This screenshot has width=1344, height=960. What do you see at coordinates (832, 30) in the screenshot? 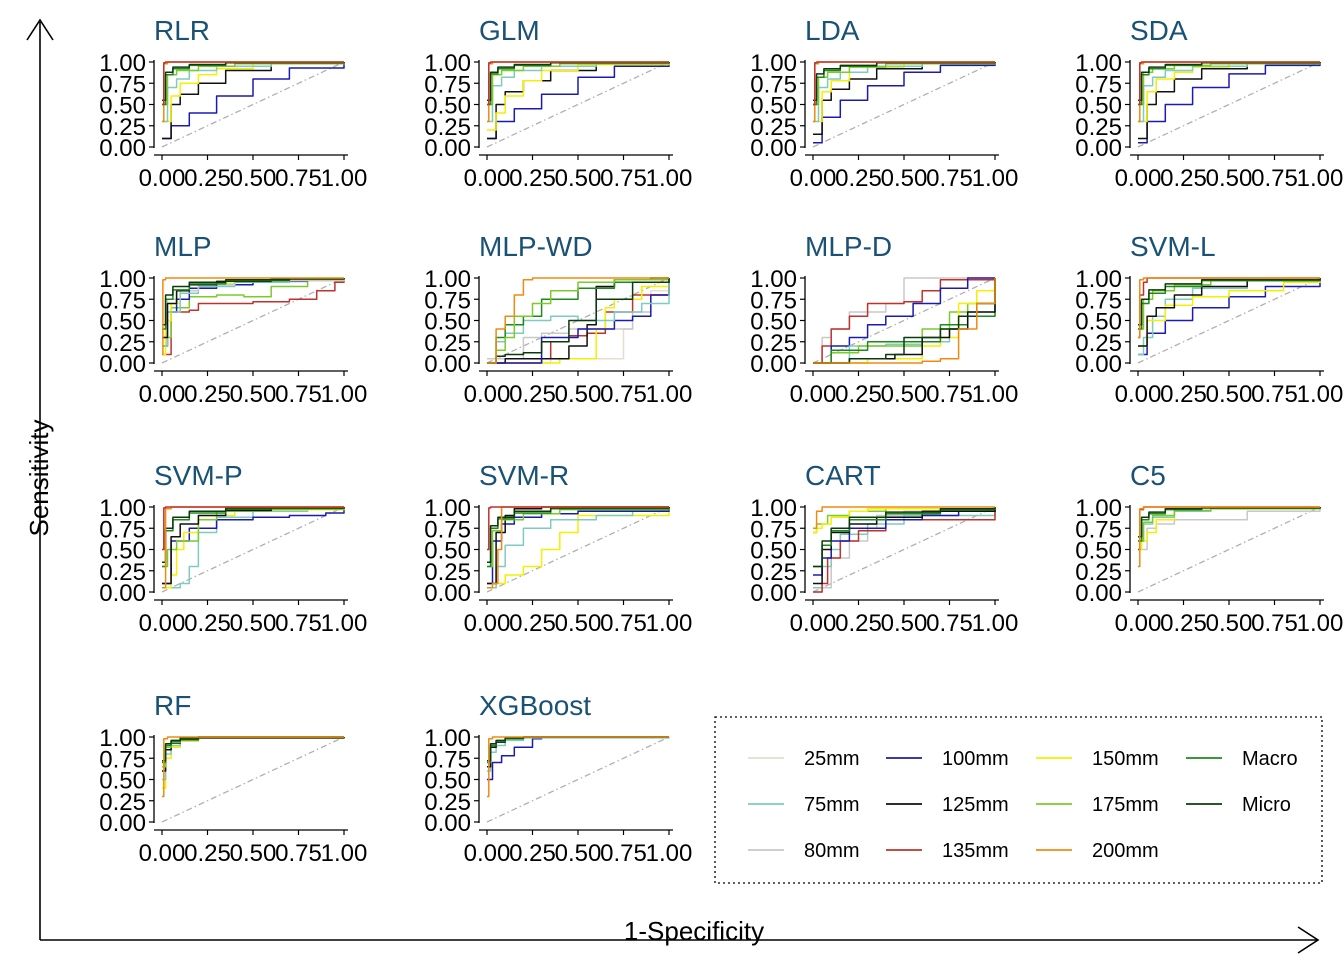
I see `panel-title: LDA` at bounding box center [832, 30].